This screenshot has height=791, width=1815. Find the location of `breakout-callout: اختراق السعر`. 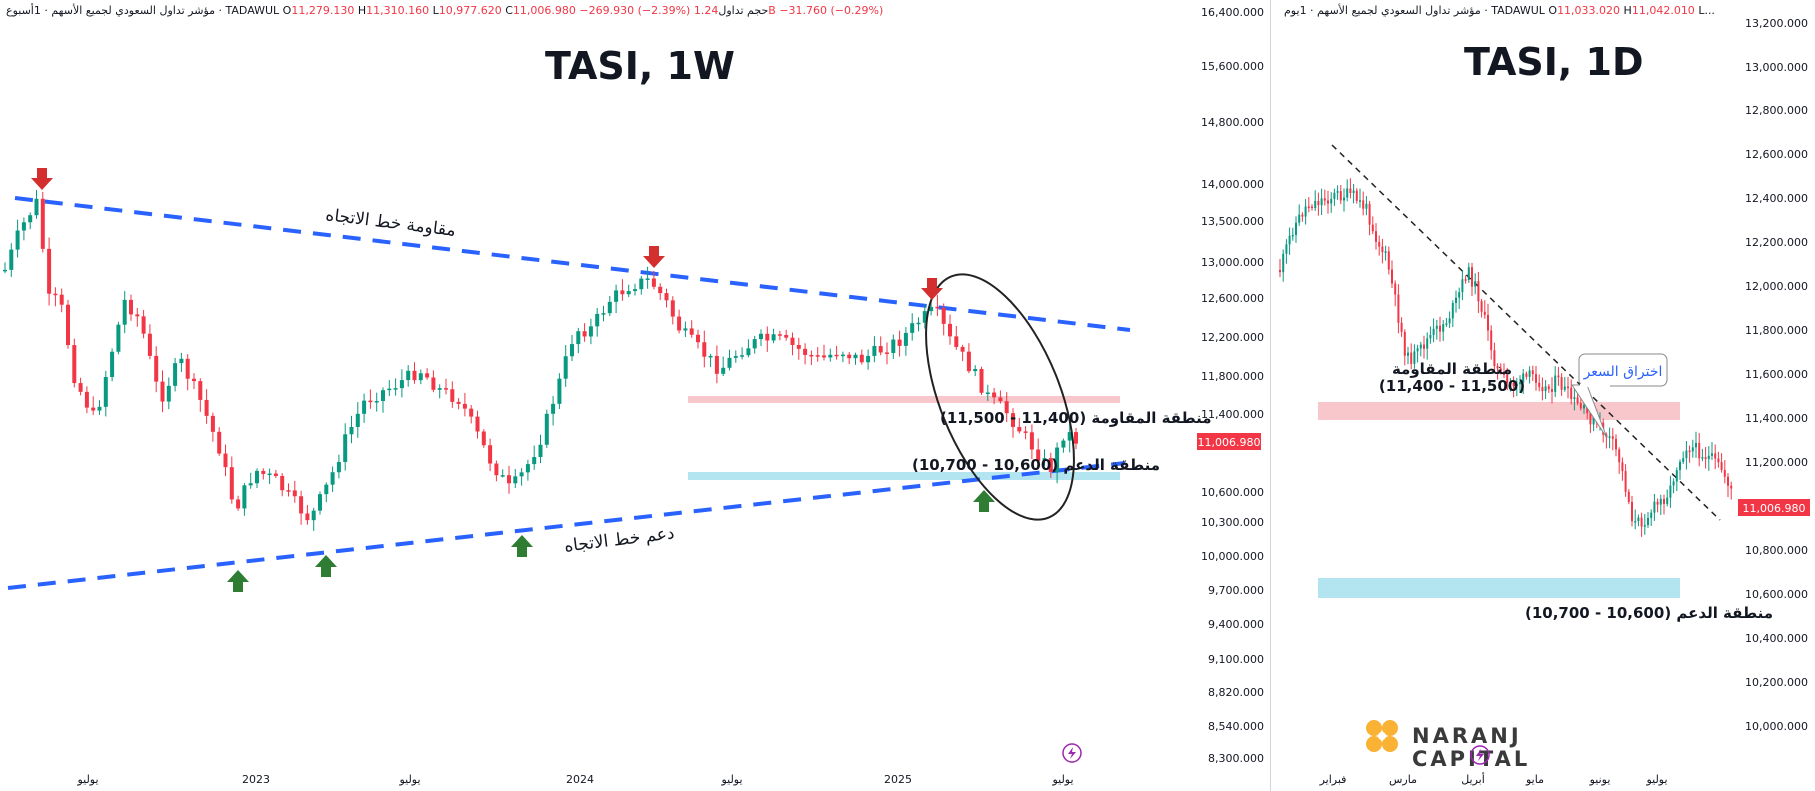

breakout-callout: اختراق السعر is located at coordinates (1619, 396).